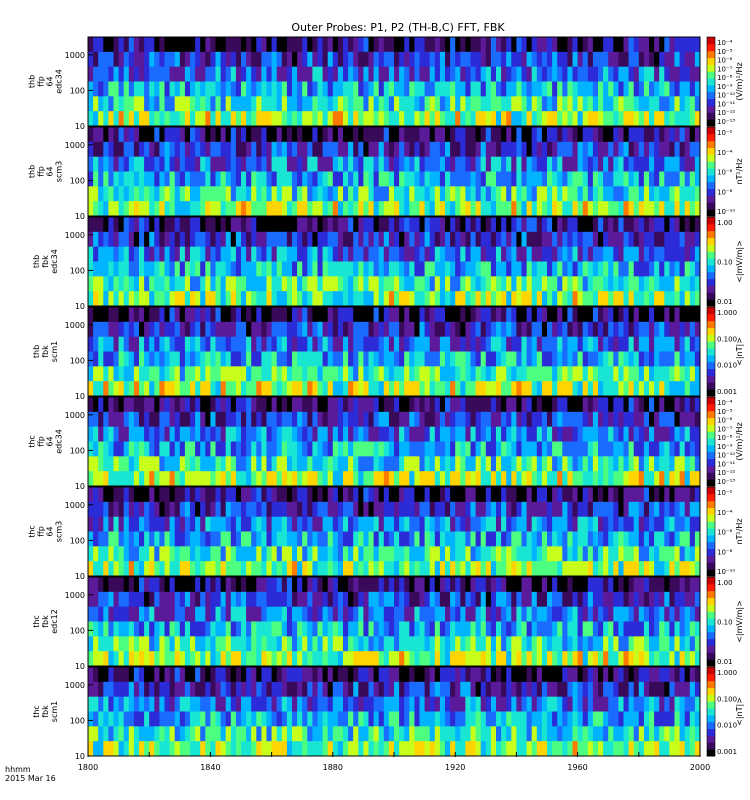  I want to click on colorbar-tick-label: 10⁻⁶, so click(725, 173).